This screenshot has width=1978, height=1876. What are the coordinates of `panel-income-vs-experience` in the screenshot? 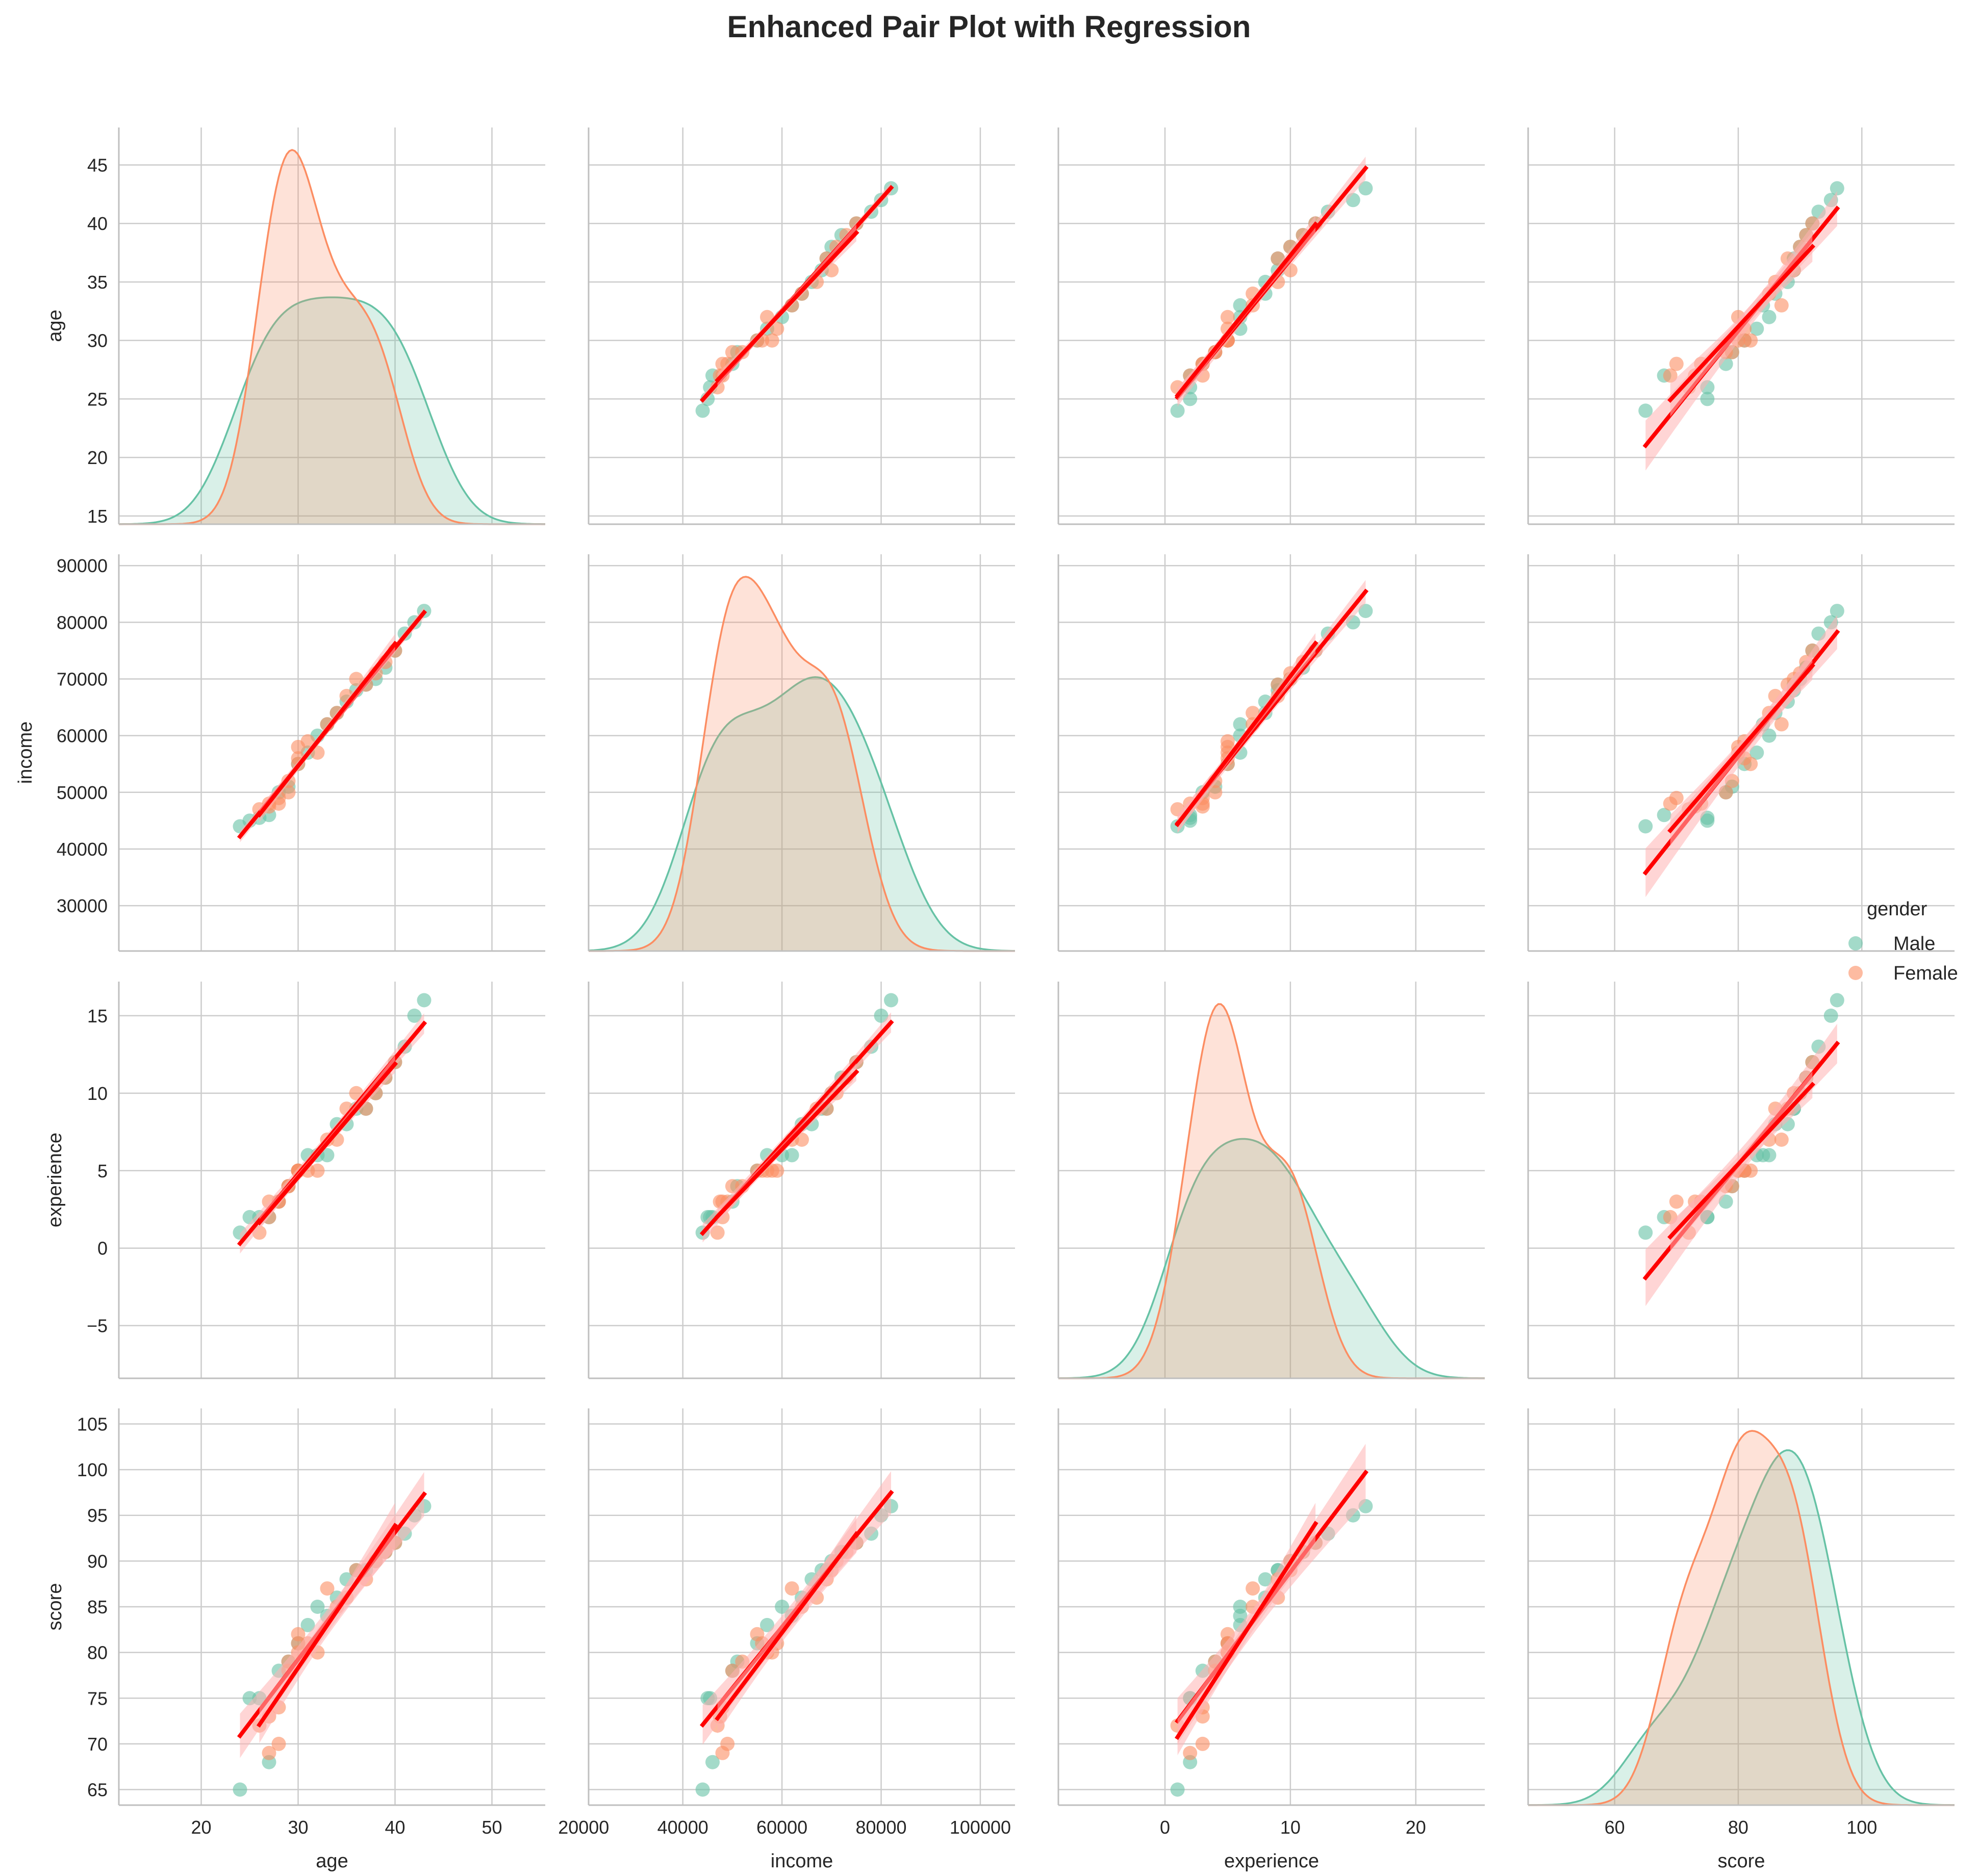 It's located at (1271, 753).